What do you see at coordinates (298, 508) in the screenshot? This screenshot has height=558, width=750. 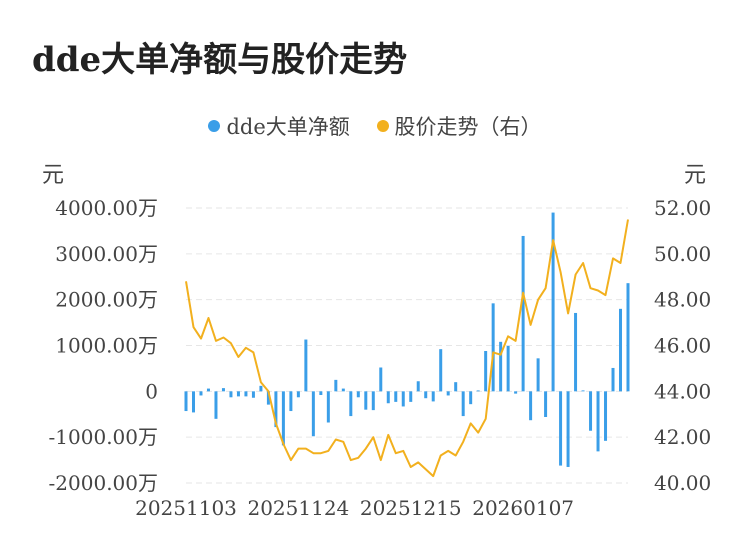 I see `x-tick-label: 20251124` at bounding box center [298, 508].